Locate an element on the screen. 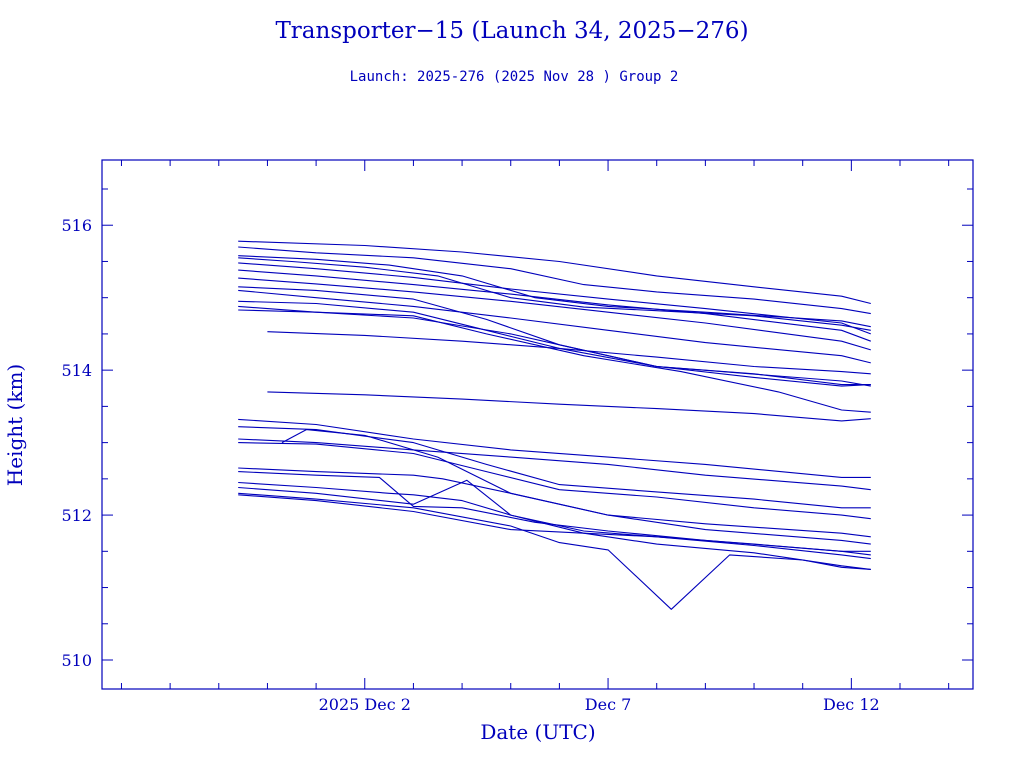 The image size is (1024, 768). x-tick-label: Dec 7 is located at coordinates (608, 704).